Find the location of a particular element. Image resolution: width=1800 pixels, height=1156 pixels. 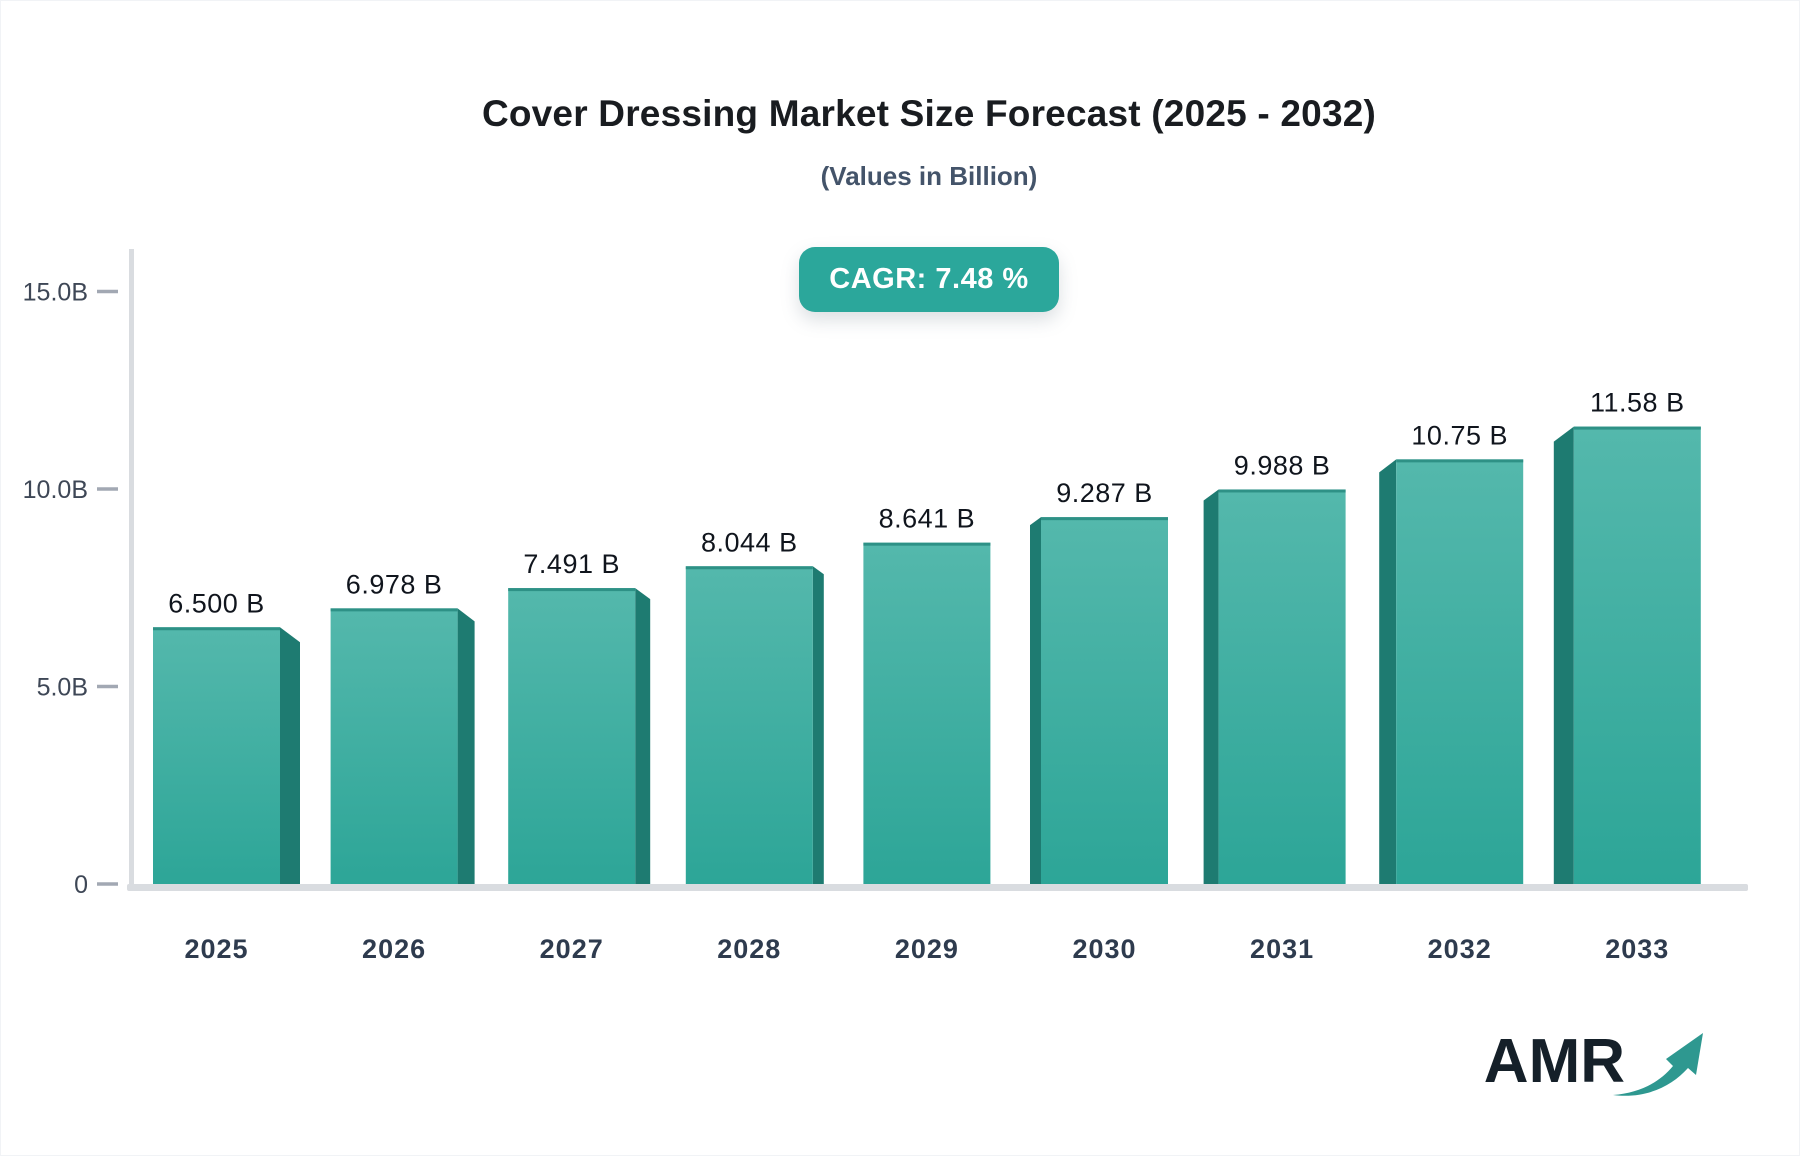

bar-value-label: 6.500 B is located at coordinates (216, 603).